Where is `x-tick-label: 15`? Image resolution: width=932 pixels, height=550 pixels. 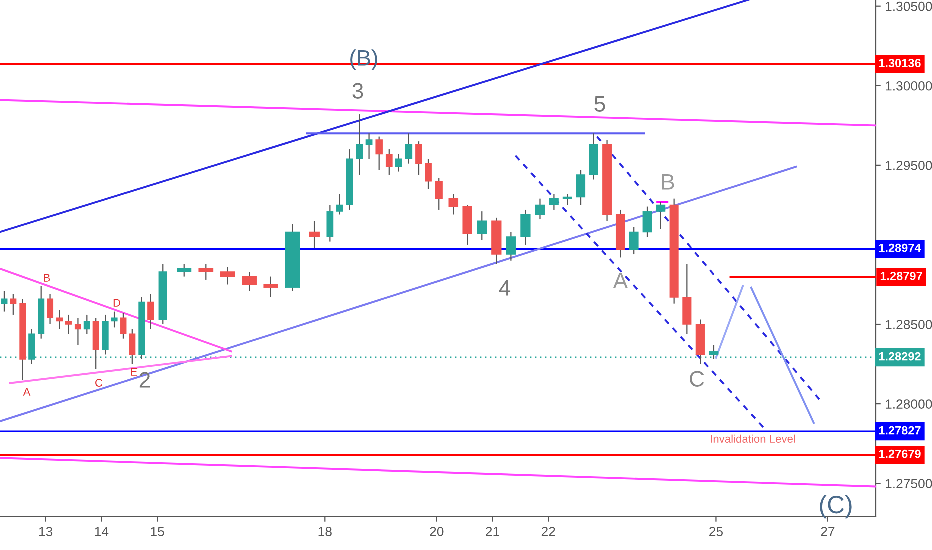 x-tick-label: 15 is located at coordinates (157, 531).